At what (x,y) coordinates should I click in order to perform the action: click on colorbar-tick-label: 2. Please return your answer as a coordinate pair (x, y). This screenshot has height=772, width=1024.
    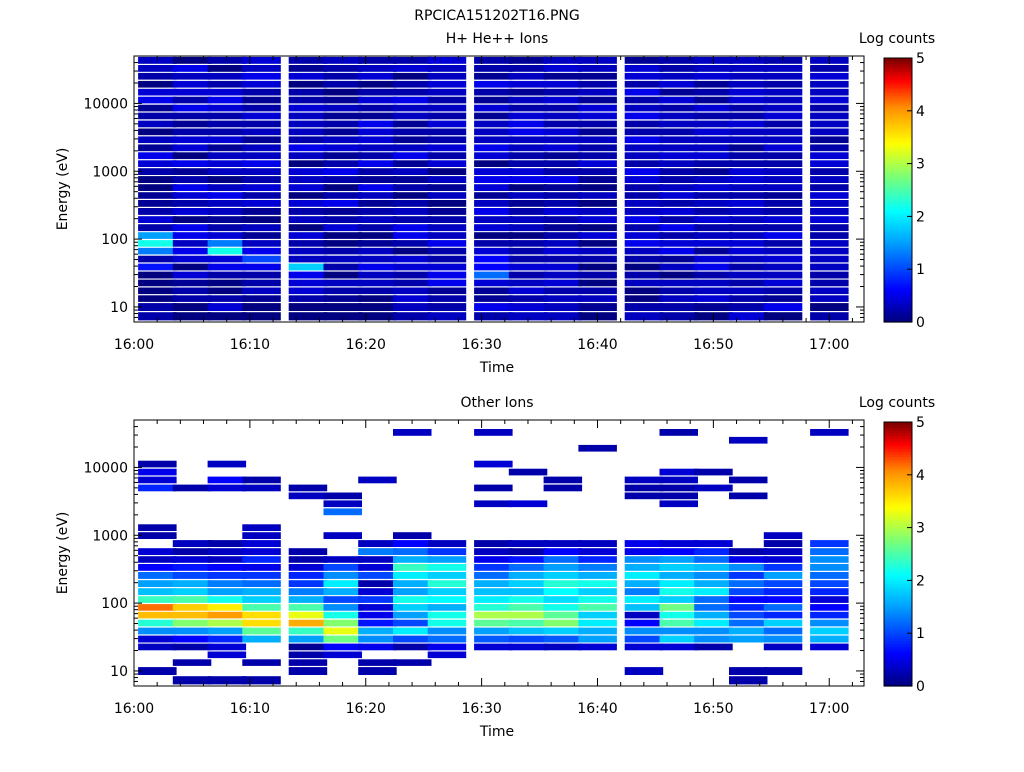
    Looking at the image, I should click on (920, 581).